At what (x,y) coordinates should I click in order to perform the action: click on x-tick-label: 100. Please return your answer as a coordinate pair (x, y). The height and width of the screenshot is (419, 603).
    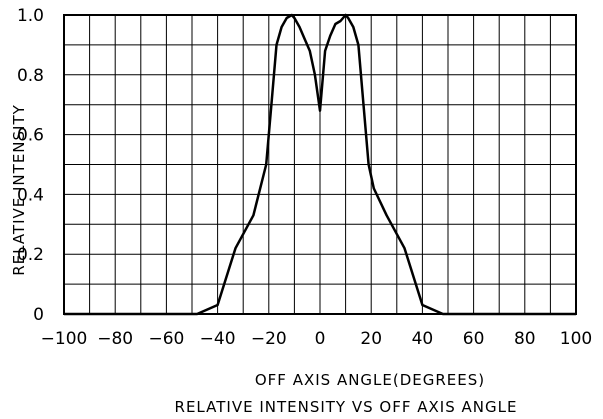
    Looking at the image, I should click on (576, 339).